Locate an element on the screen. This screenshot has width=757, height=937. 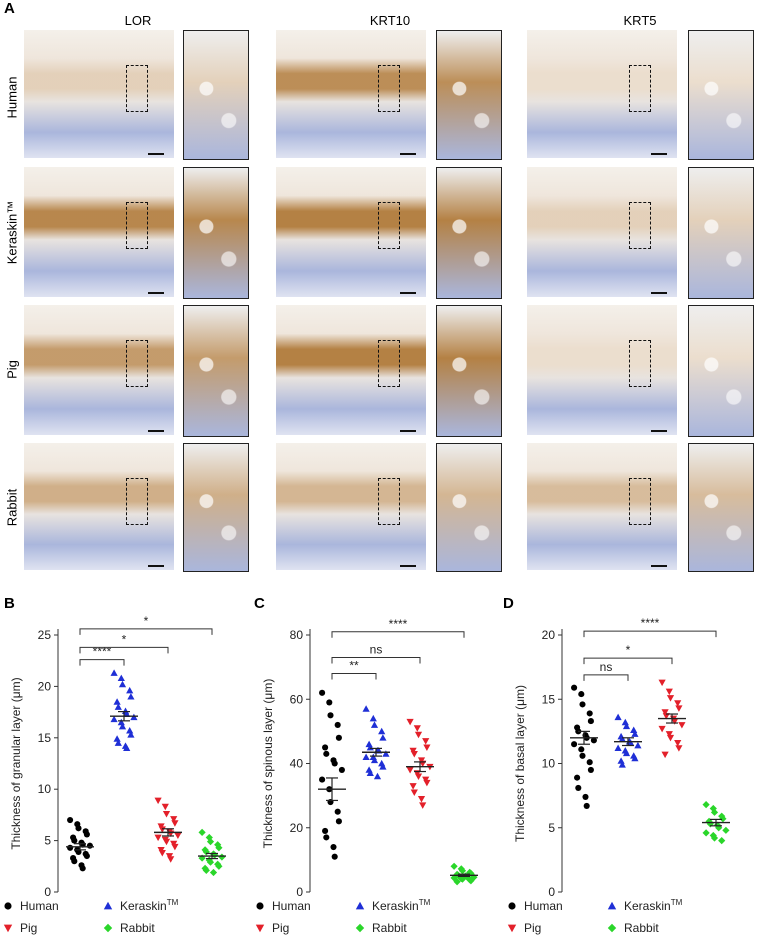
scale-bar-human-krt5 is located at coordinates (659, 154).